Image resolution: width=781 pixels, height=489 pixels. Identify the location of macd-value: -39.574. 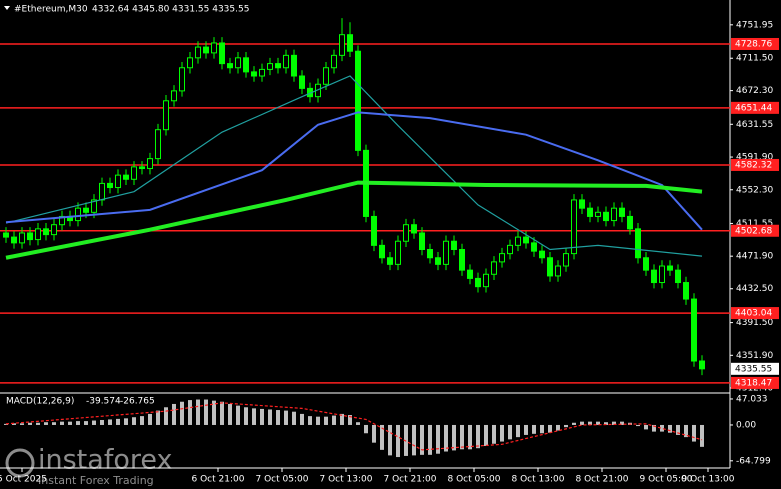
(103, 402).